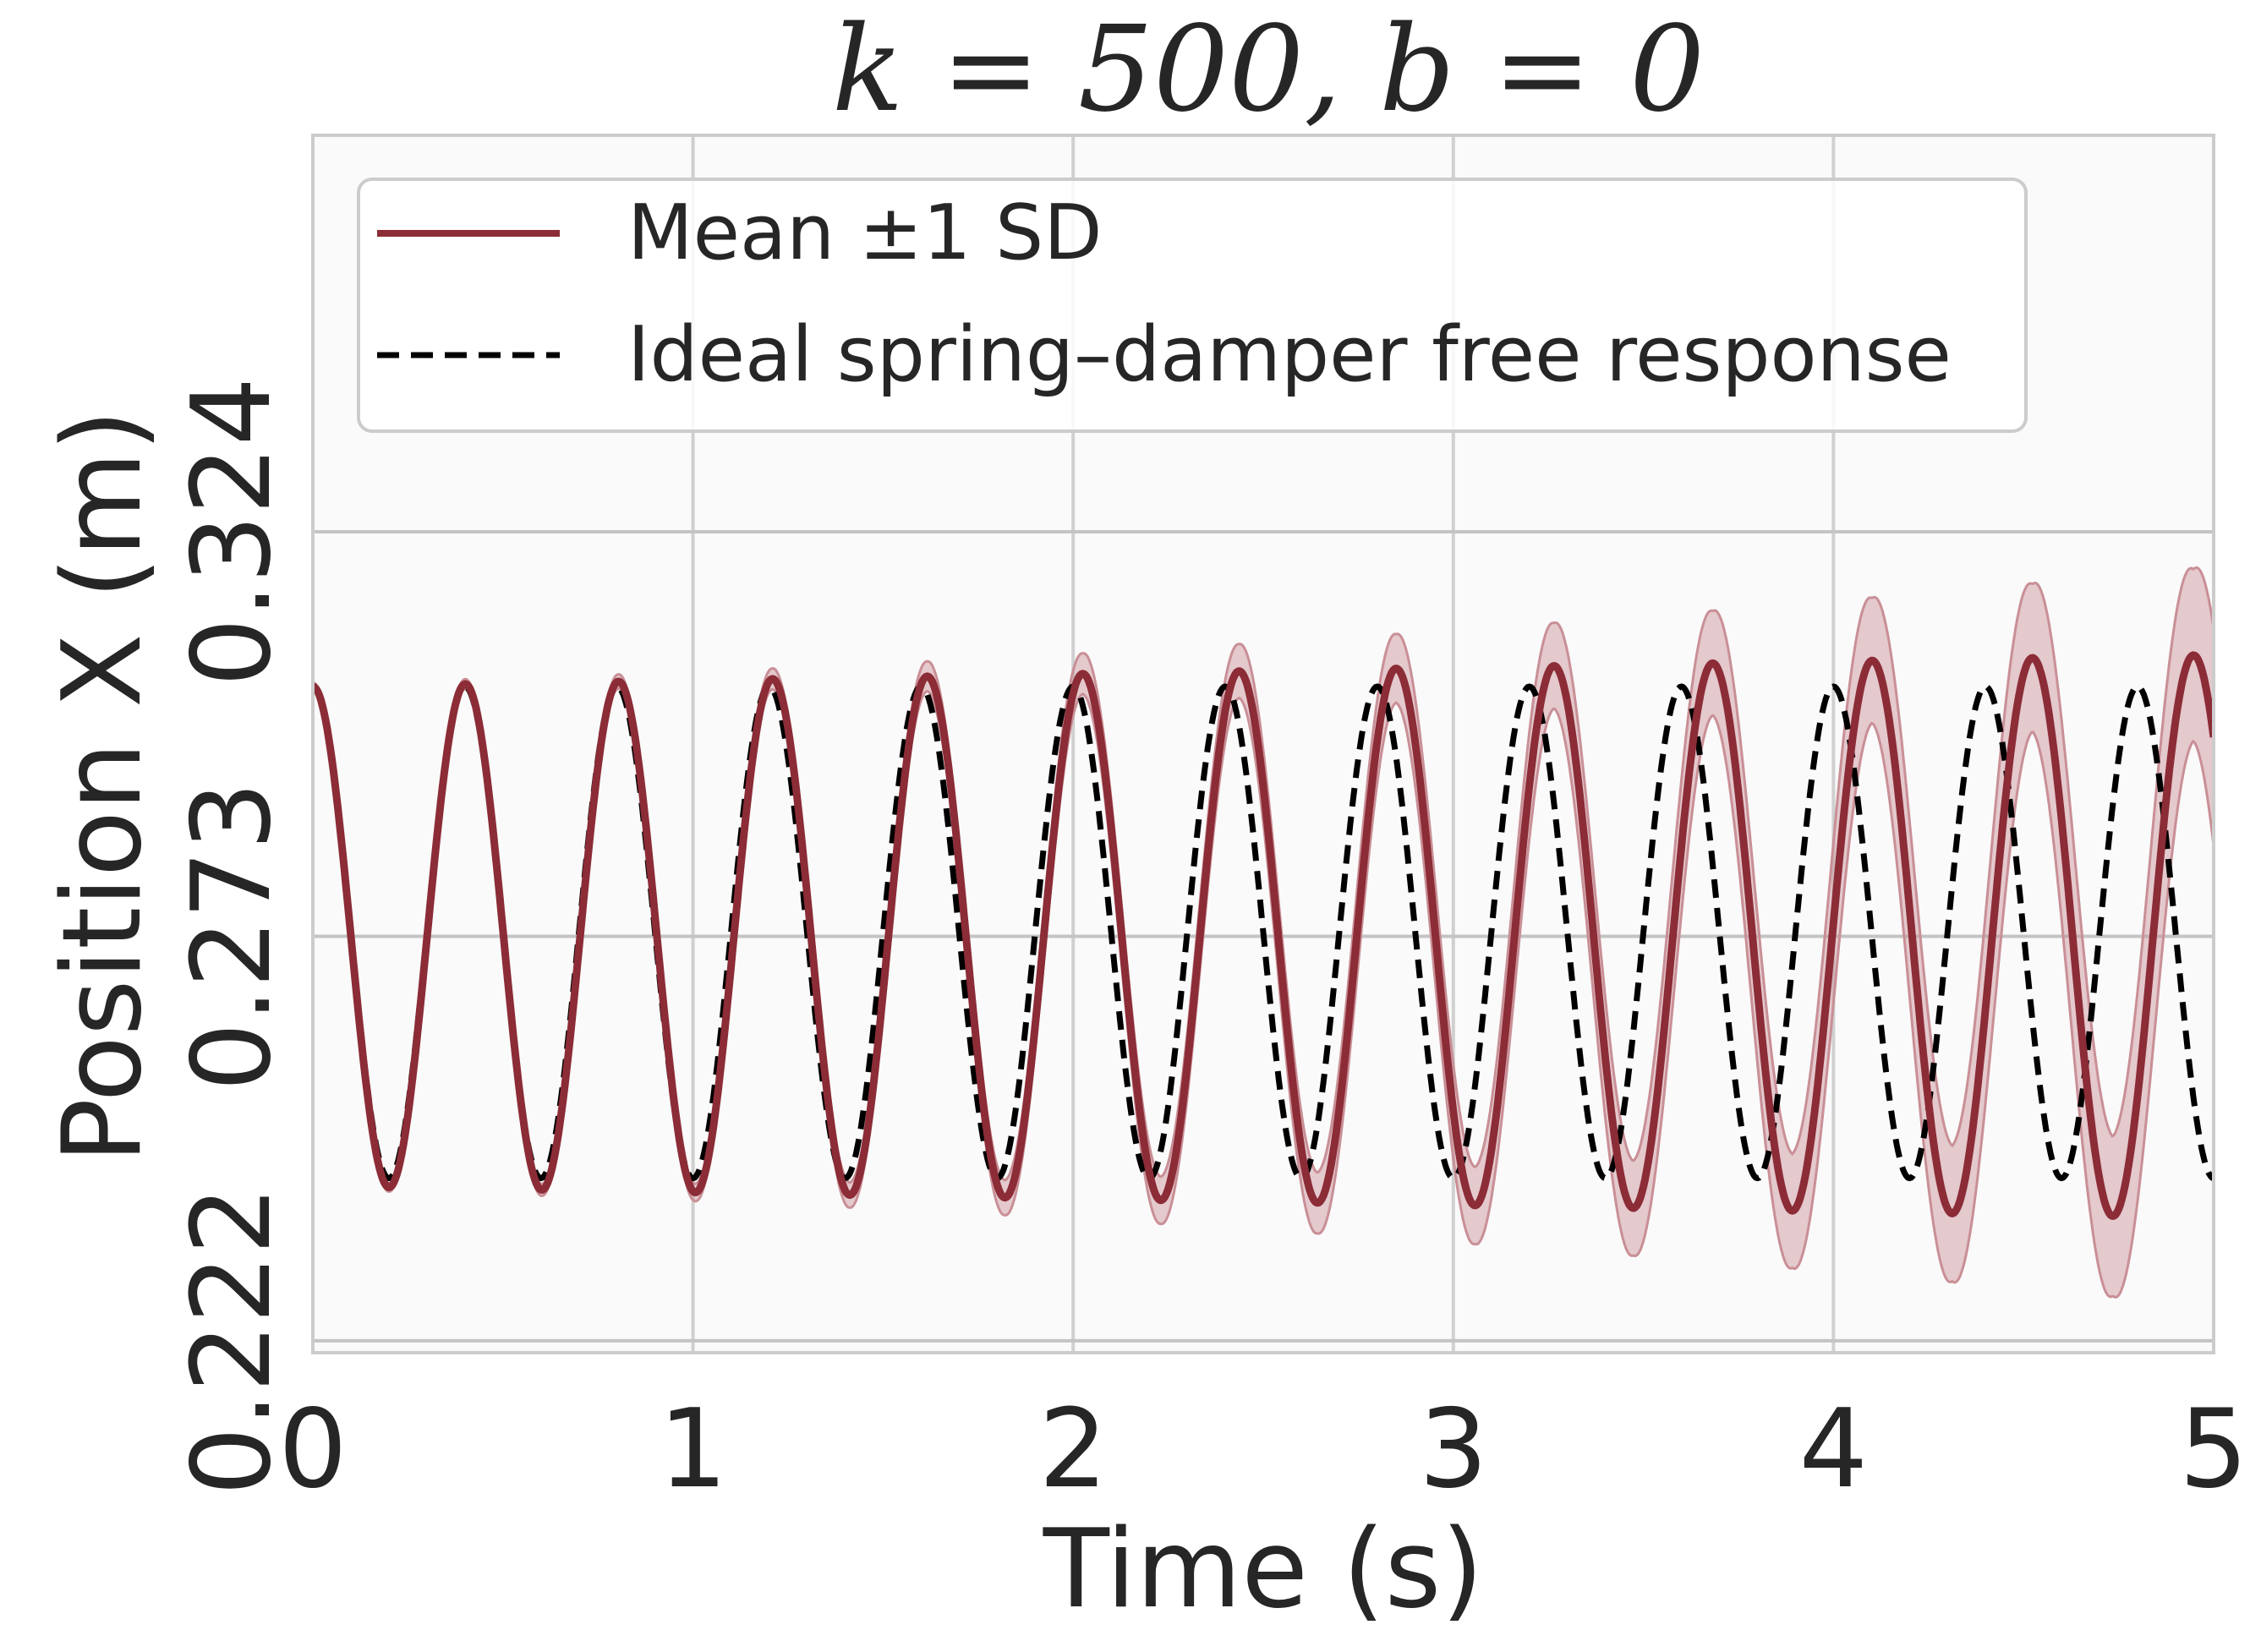 The image size is (2261, 1652). I want to click on y-tick-label: 0.273, so click(232, 936).